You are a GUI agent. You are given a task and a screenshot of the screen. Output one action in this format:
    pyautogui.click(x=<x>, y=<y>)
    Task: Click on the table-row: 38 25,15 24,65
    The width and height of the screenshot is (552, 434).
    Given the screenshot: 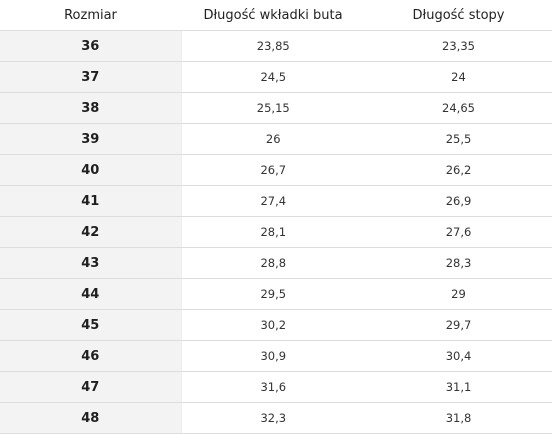 What is the action you would take?
    pyautogui.click(x=276, y=108)
    